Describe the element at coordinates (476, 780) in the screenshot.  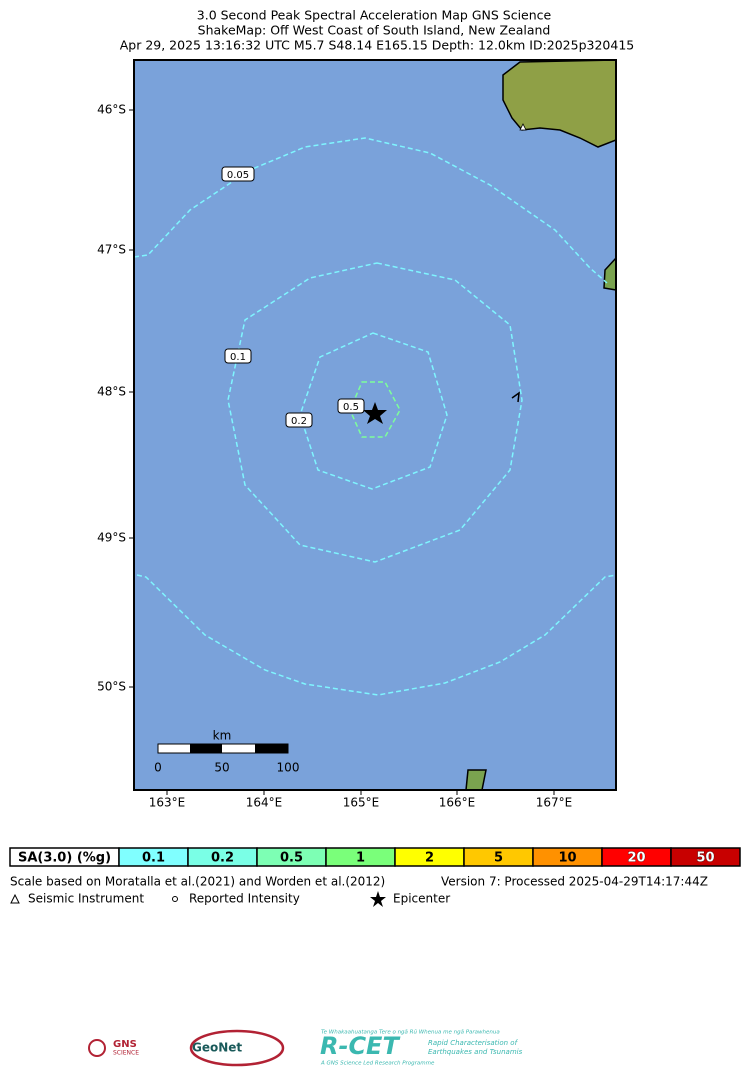
I see `land` at that location.